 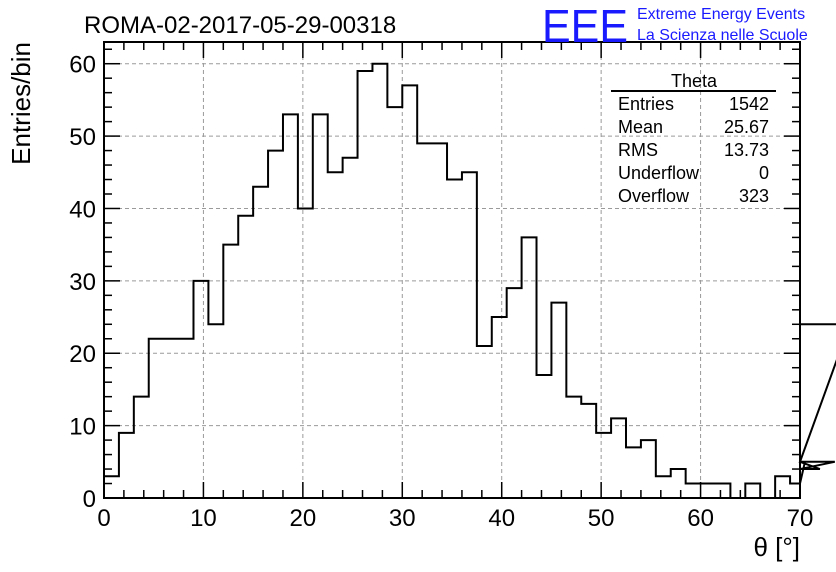 I want to click on stats-value-entries: 1542, so click(x=749, y=104).